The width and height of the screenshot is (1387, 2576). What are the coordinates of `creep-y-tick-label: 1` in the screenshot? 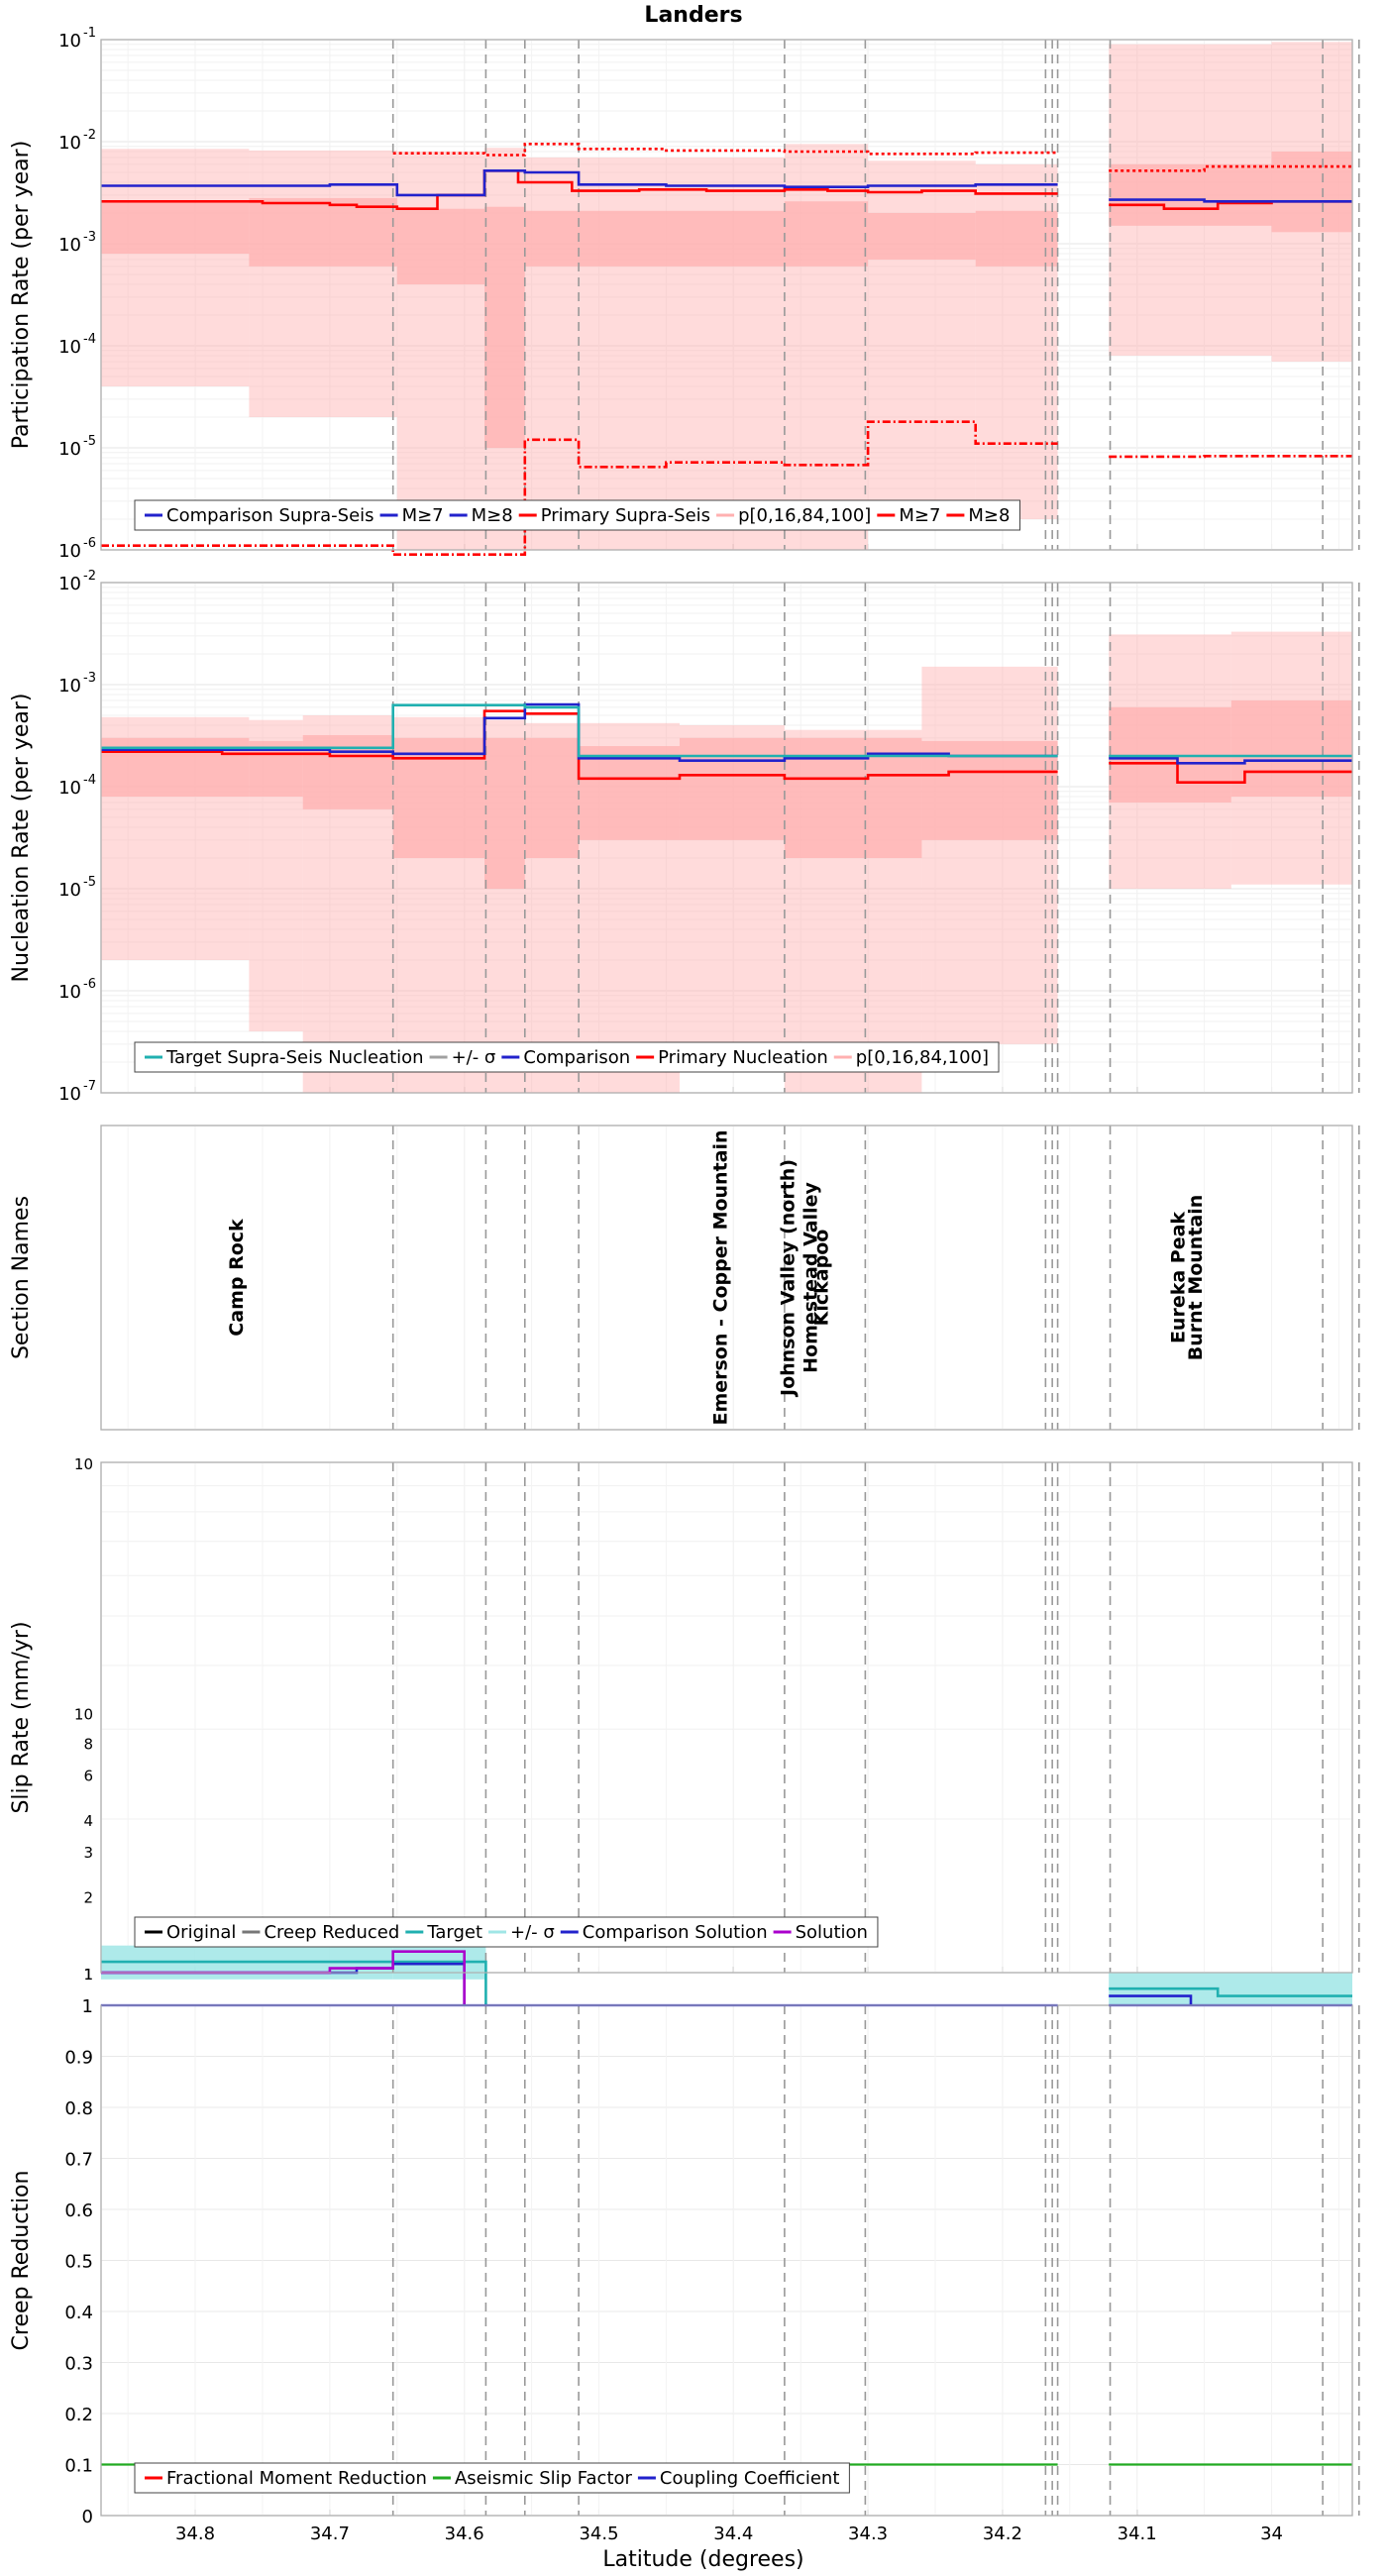 It's located at (87, 2006).